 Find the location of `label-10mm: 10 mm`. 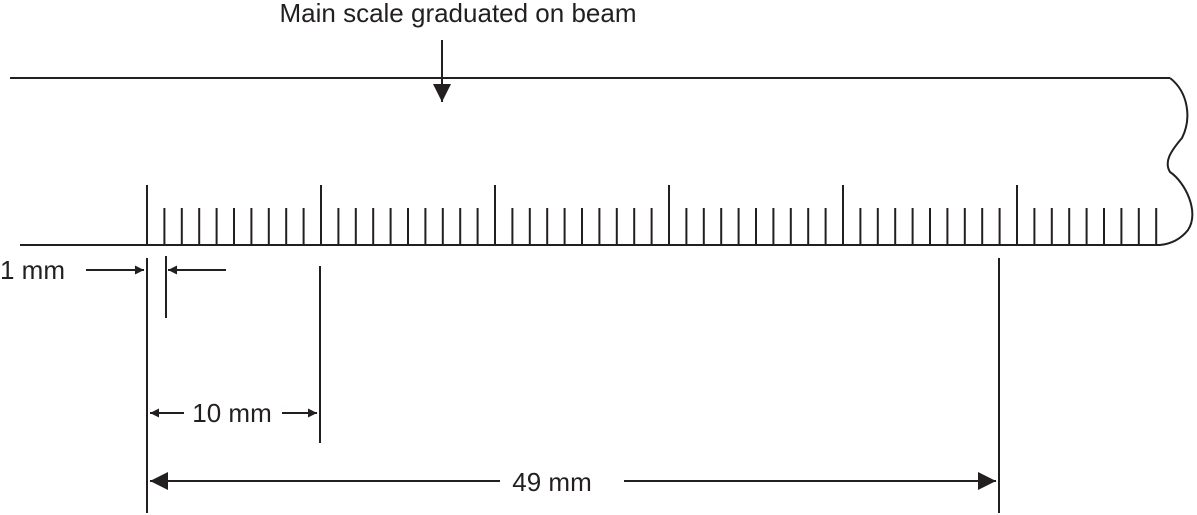

label-10mm: 10 mm is located at coordinates (231, 413).